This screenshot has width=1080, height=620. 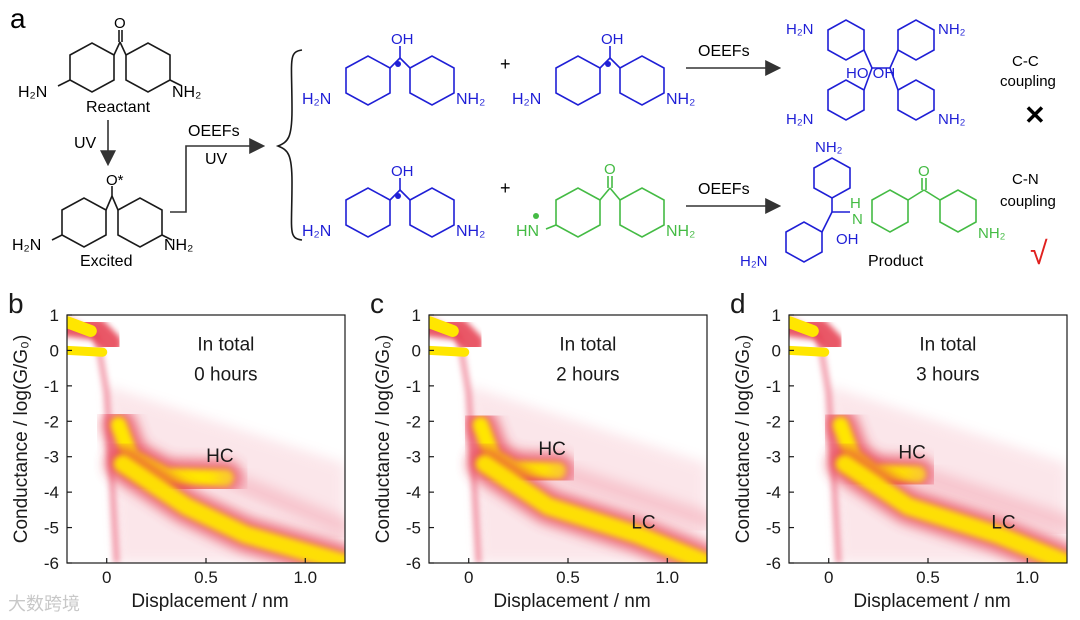 I want to click on annotation-text: 3 hours, so click(x=947, y=374).